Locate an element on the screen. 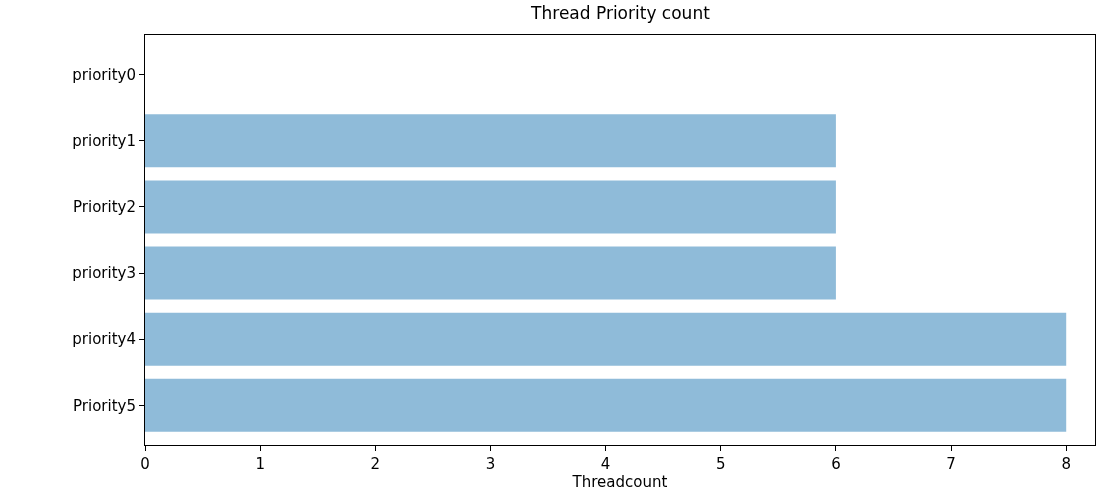 The height and width of the screenshot is (500, 1108). x-tick-label: 0 is located at coordinates (145, 464).